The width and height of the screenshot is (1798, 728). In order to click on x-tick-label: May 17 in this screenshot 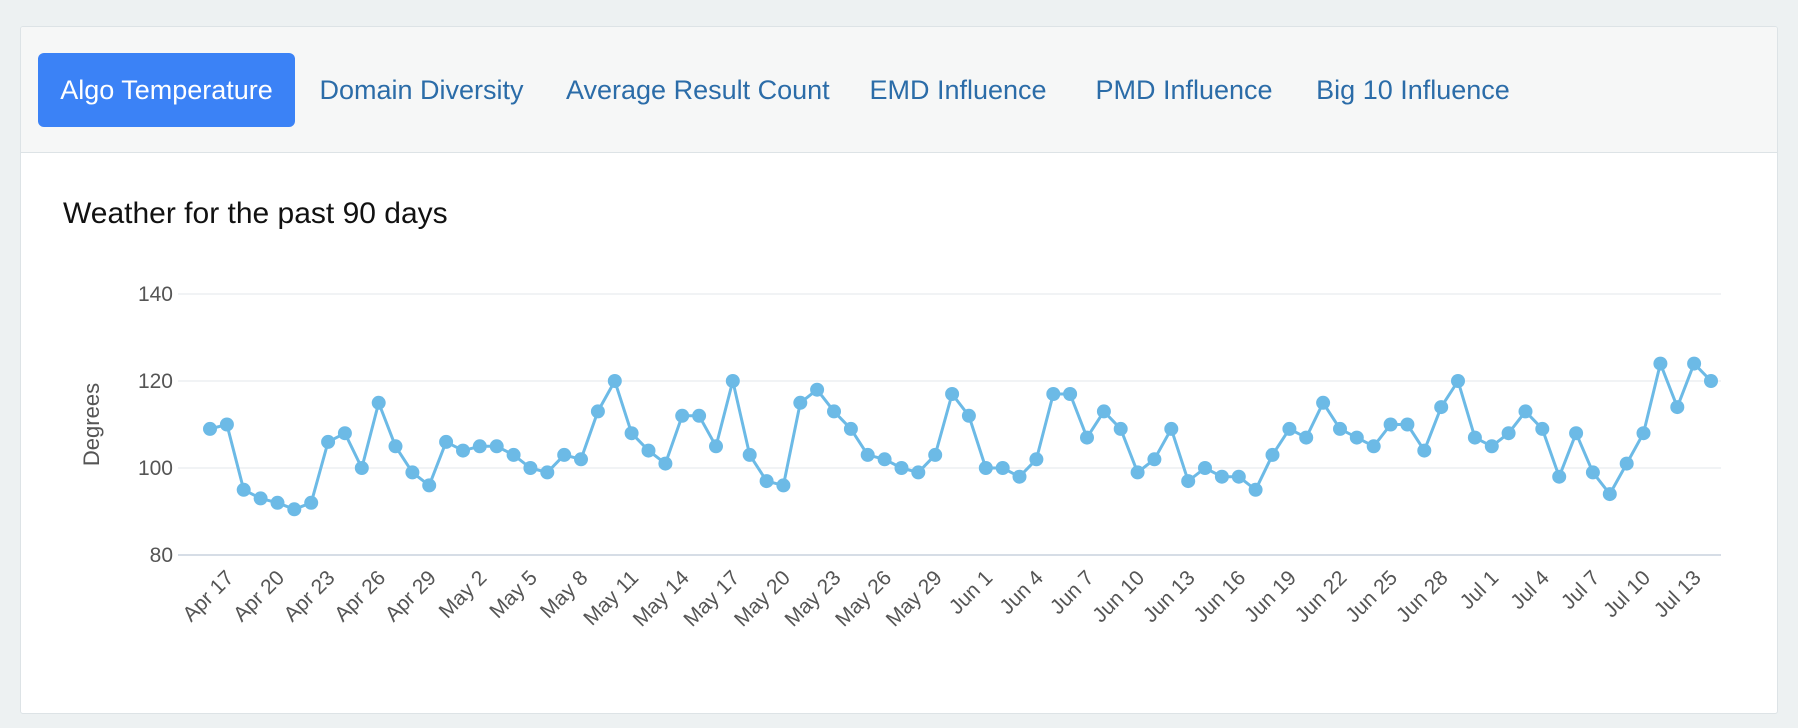, I will do `click(711, 598)`.